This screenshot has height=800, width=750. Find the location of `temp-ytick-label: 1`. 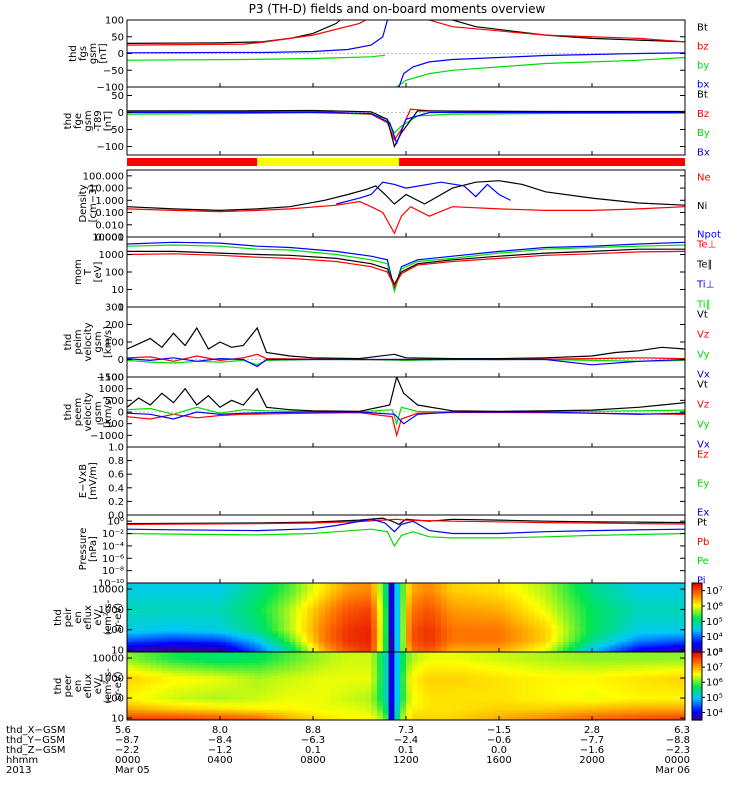

temp-ytick-label: 1 is located at coordinates (121, 308).